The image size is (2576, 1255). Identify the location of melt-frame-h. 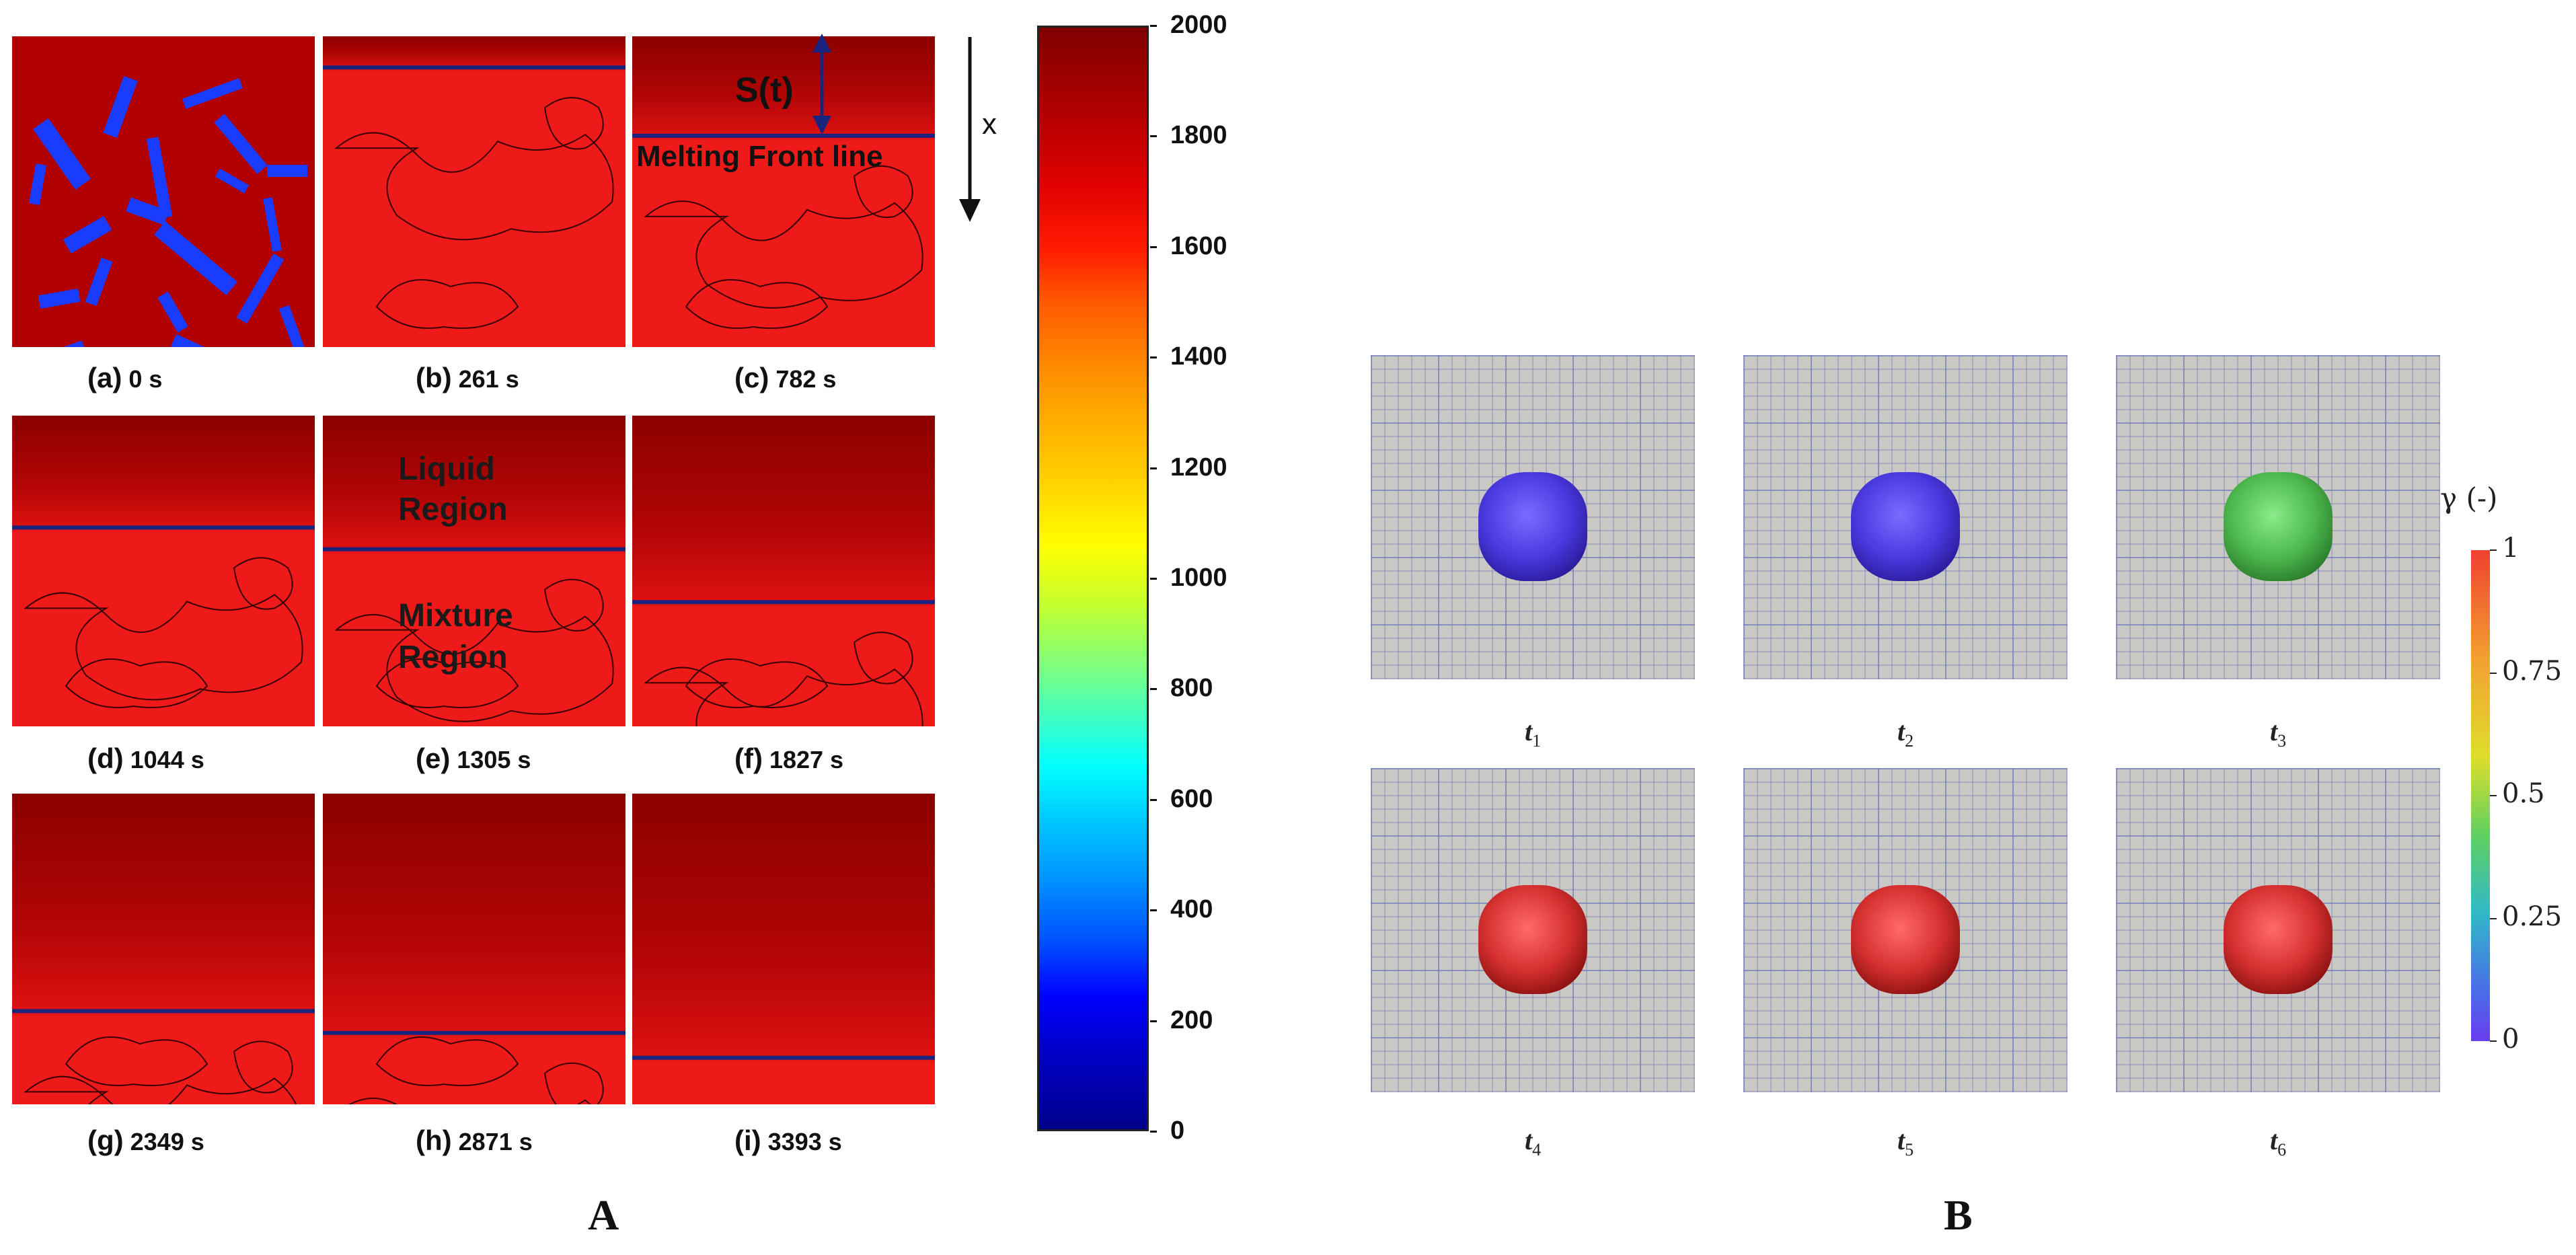
(474, 949).